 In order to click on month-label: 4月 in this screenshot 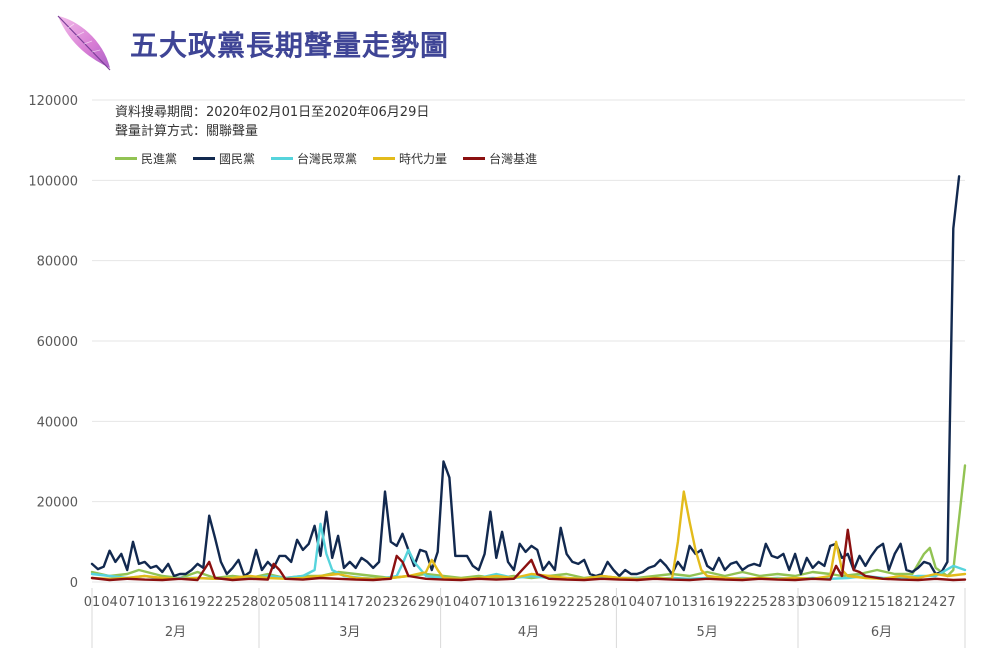, I will do `click(528, 632)`.